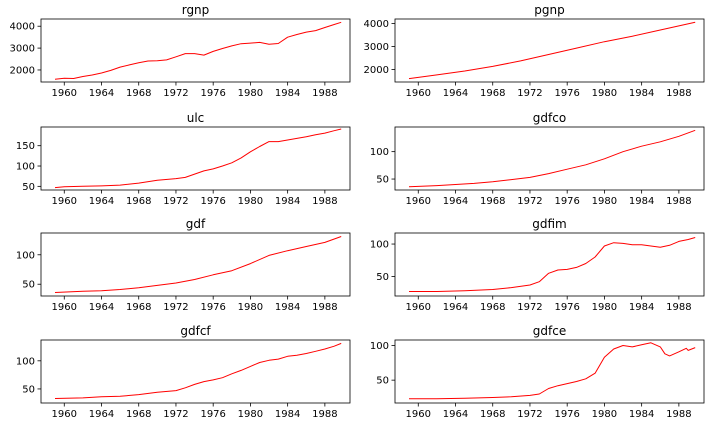  I want to click on y-tick-label: 2000, so click(376, 70).